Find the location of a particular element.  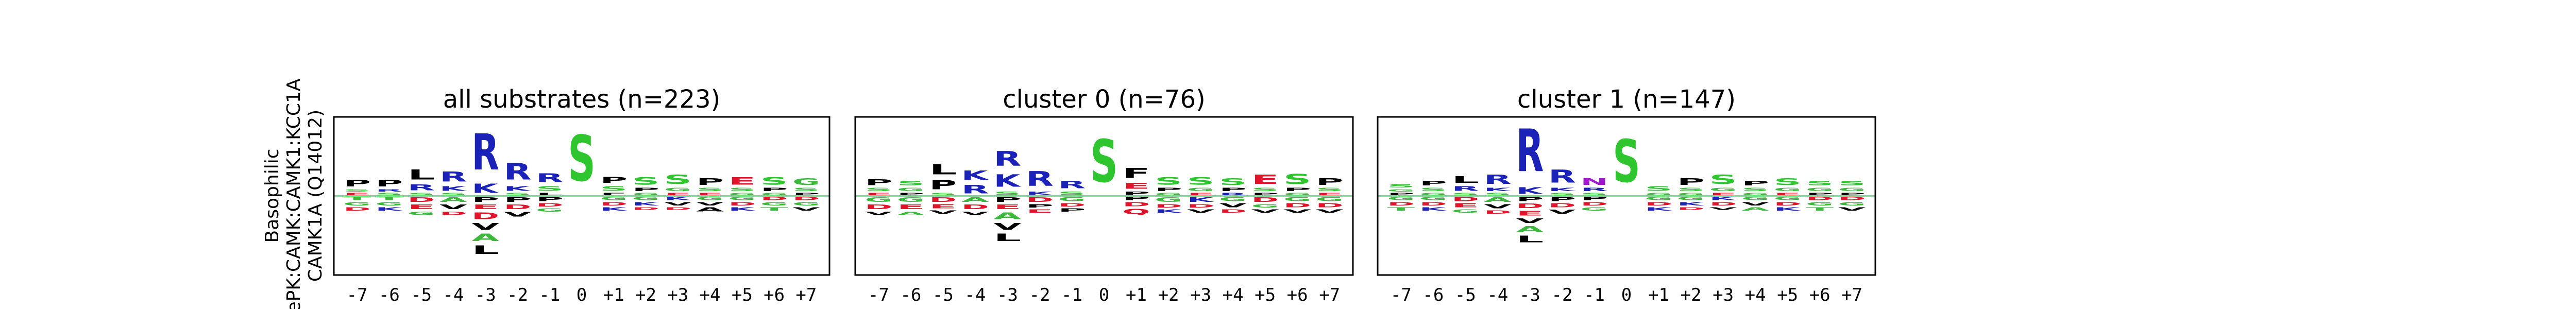

x-tick-label: +7 is located at coordinates (1851, 295).